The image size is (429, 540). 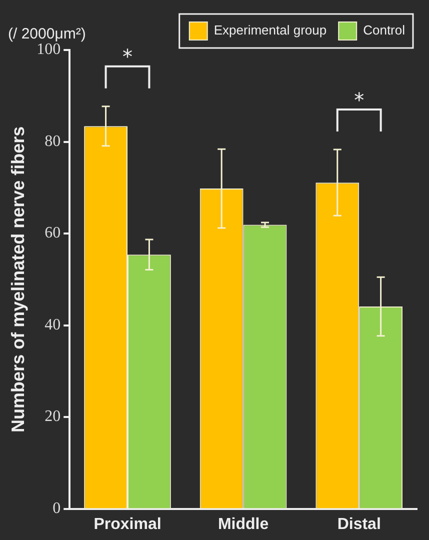 I want to click on x-tick-label: Proximal, so click(x=128, y=524).